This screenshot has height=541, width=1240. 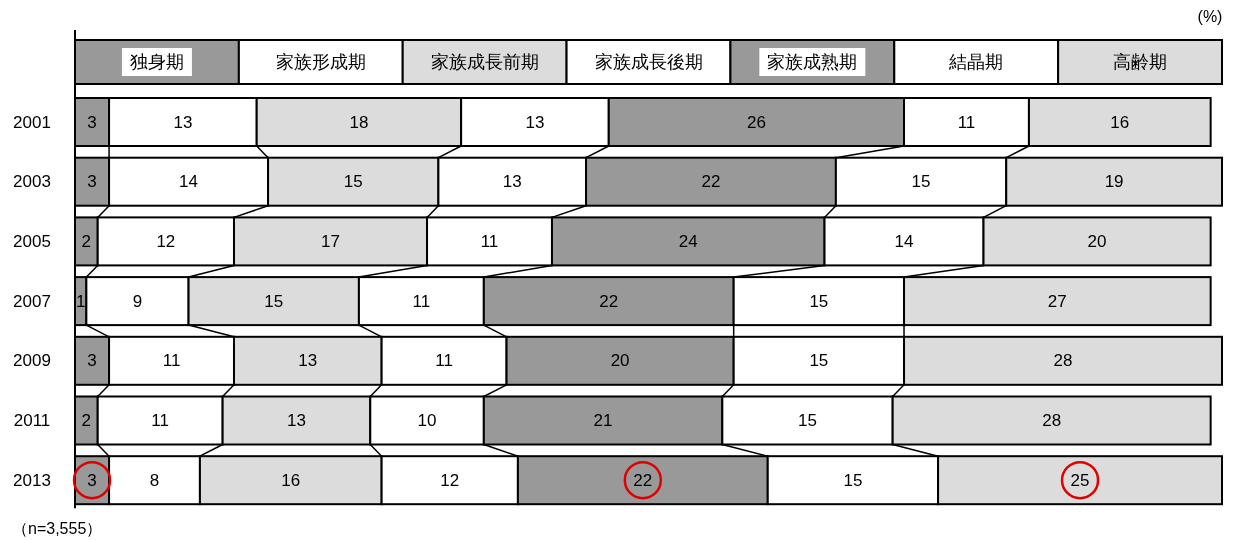 I want to click on data-label: 25, so click(x=1080, y=480).